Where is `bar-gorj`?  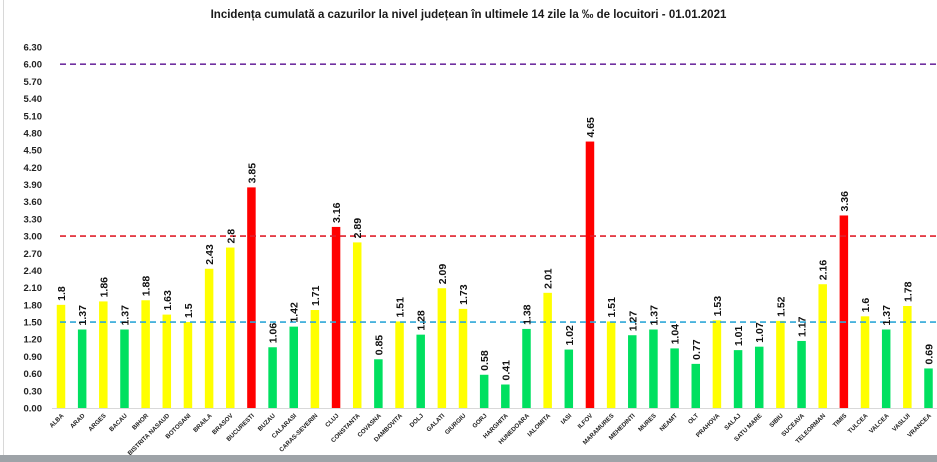
bar-gorj is located at coordinates (484, 391).